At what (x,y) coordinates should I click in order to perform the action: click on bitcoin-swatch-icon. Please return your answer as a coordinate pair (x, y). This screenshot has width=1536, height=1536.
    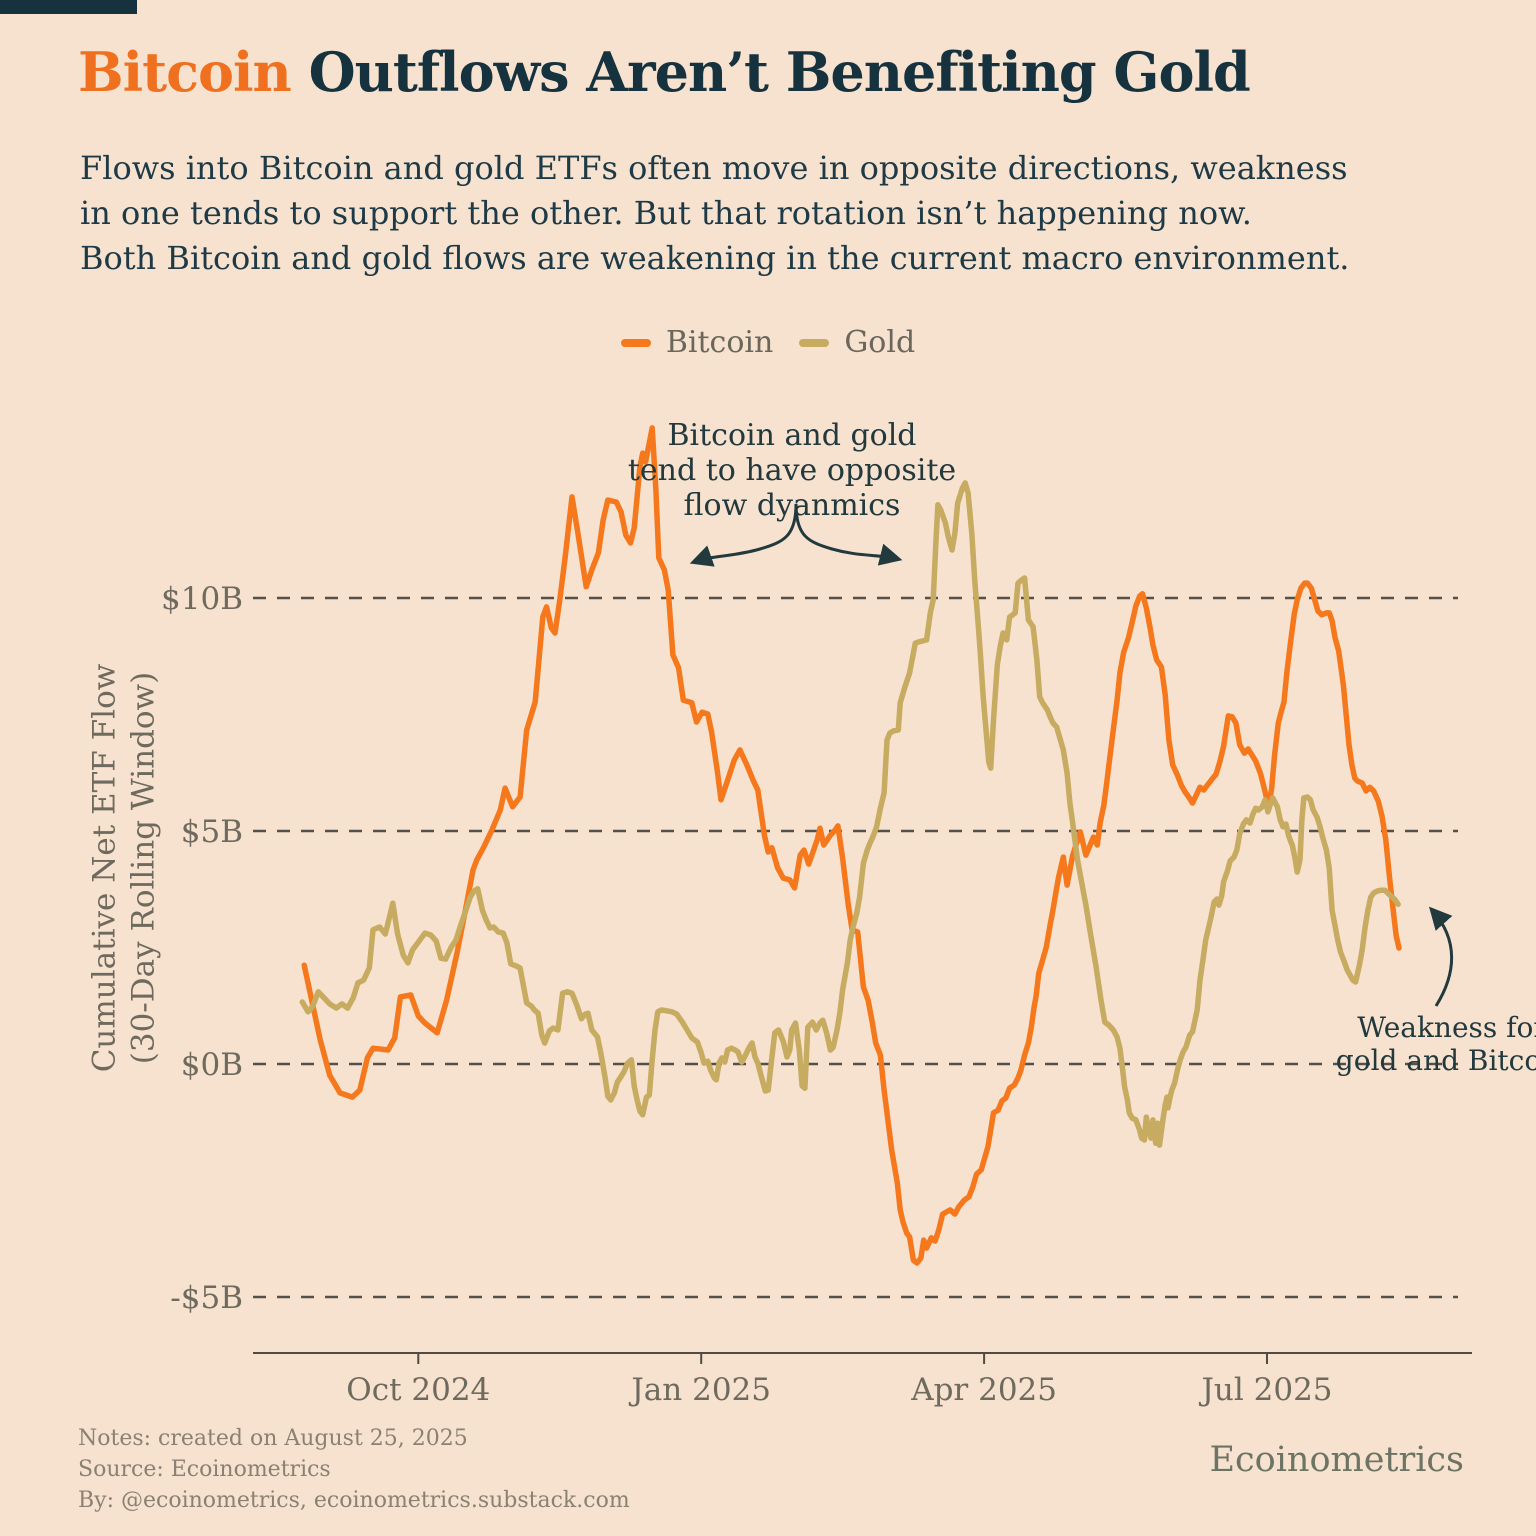
    Looking at the image, I should click on (635, 342).